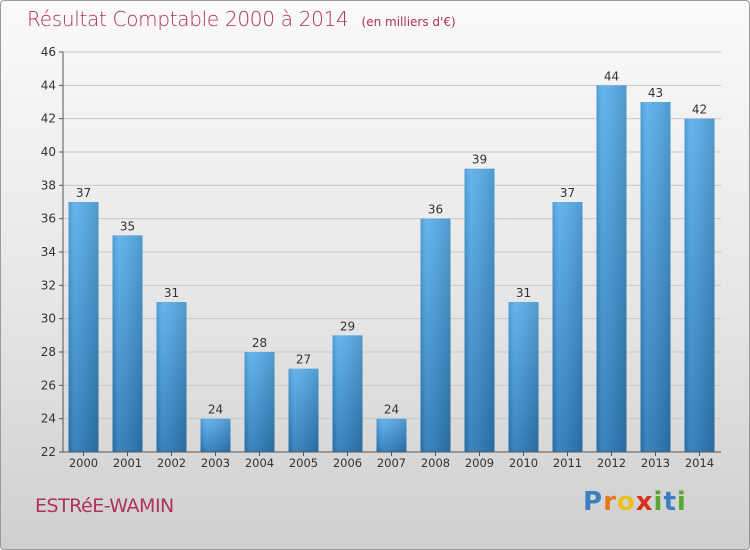  What do you see at coordinates (127, 463) in the screenshot?
I see `x-tick-label: 2001` at bounding box center [127, 463].